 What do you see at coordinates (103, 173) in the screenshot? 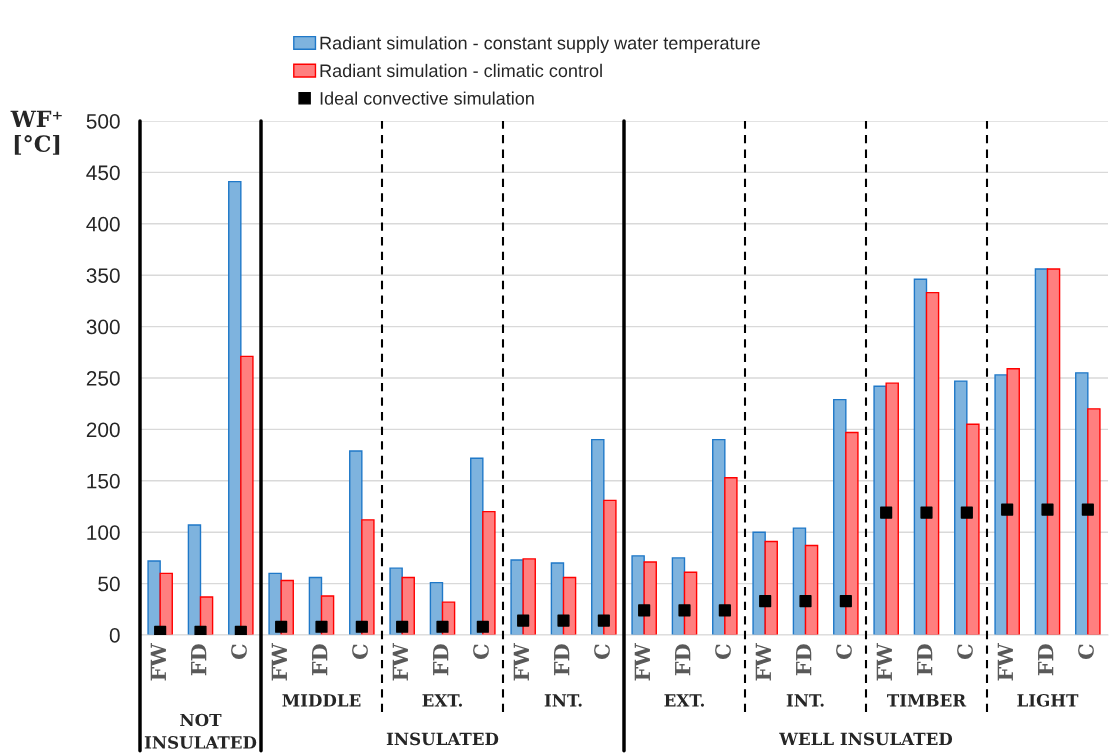
I see `y-tick-label: 450` at bounding box center [103, 173].